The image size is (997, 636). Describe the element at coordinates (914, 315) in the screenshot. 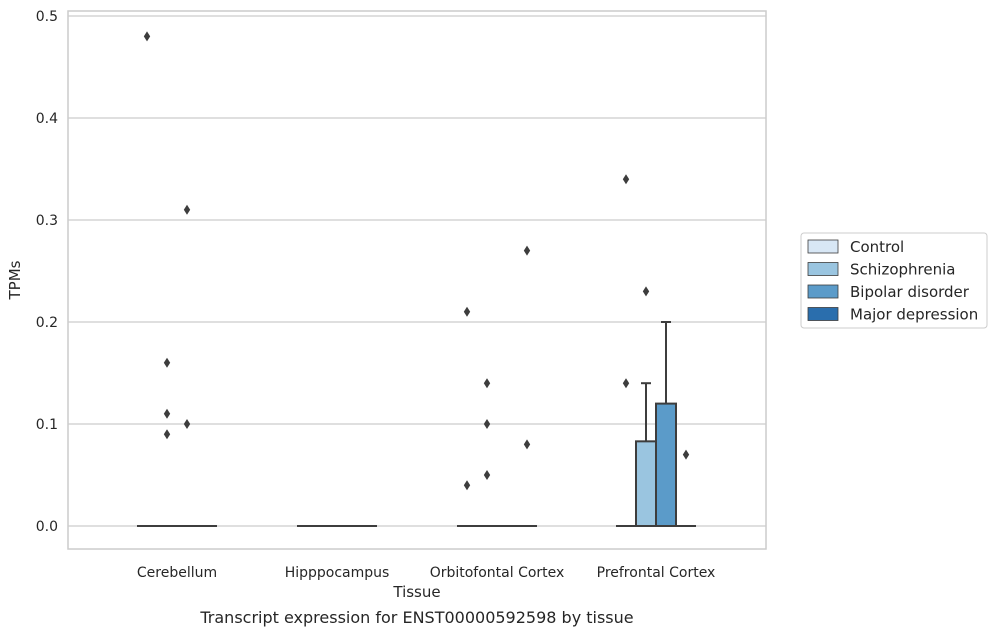

I see `legend-label: Major depression` at that location.